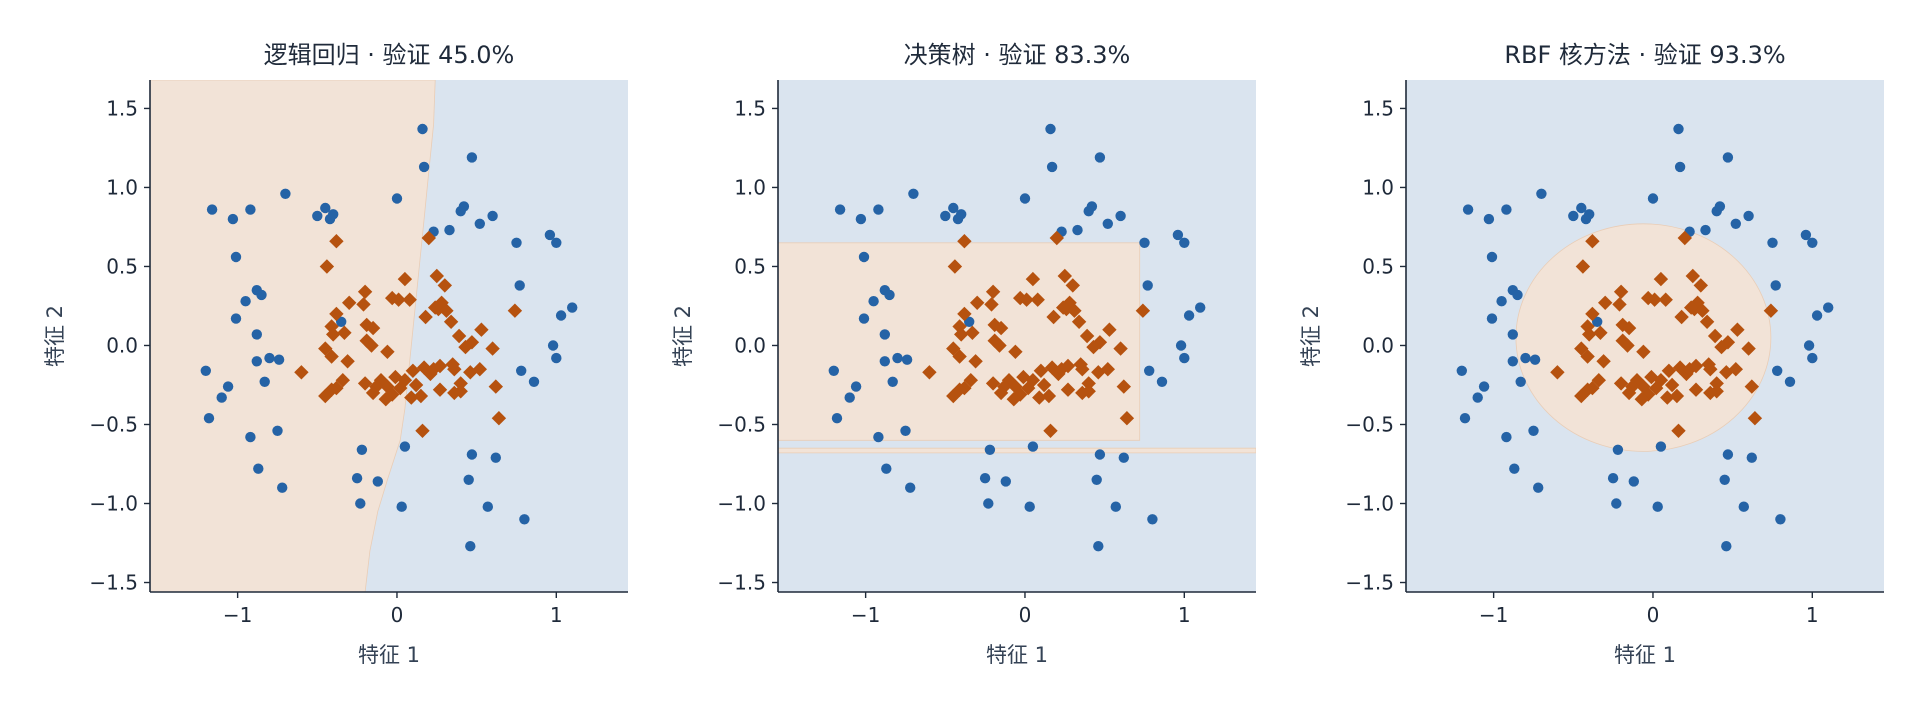 The image size is (1920, 704). I want to click on y-tick-label: 0.0, so click(750, 345).